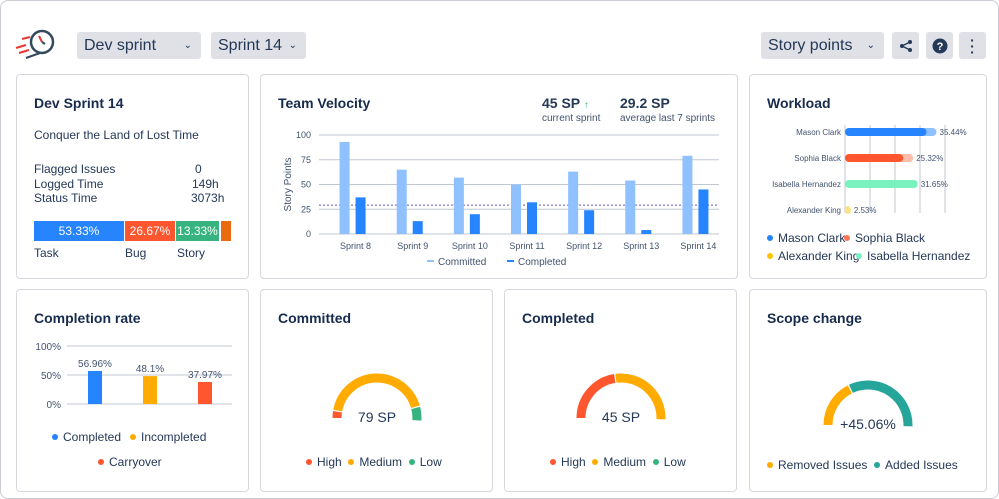 This screenshot has height=499, width=999. What do you see at coordinates (303, 135) in the screenshot?
I see `y-tick-label: 100` at bounding box center [303, 135].